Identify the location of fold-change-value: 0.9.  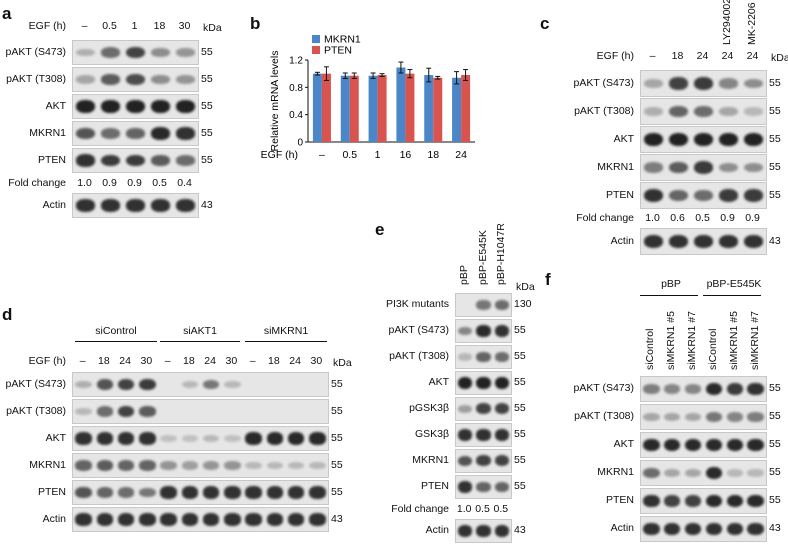
(134, 183).